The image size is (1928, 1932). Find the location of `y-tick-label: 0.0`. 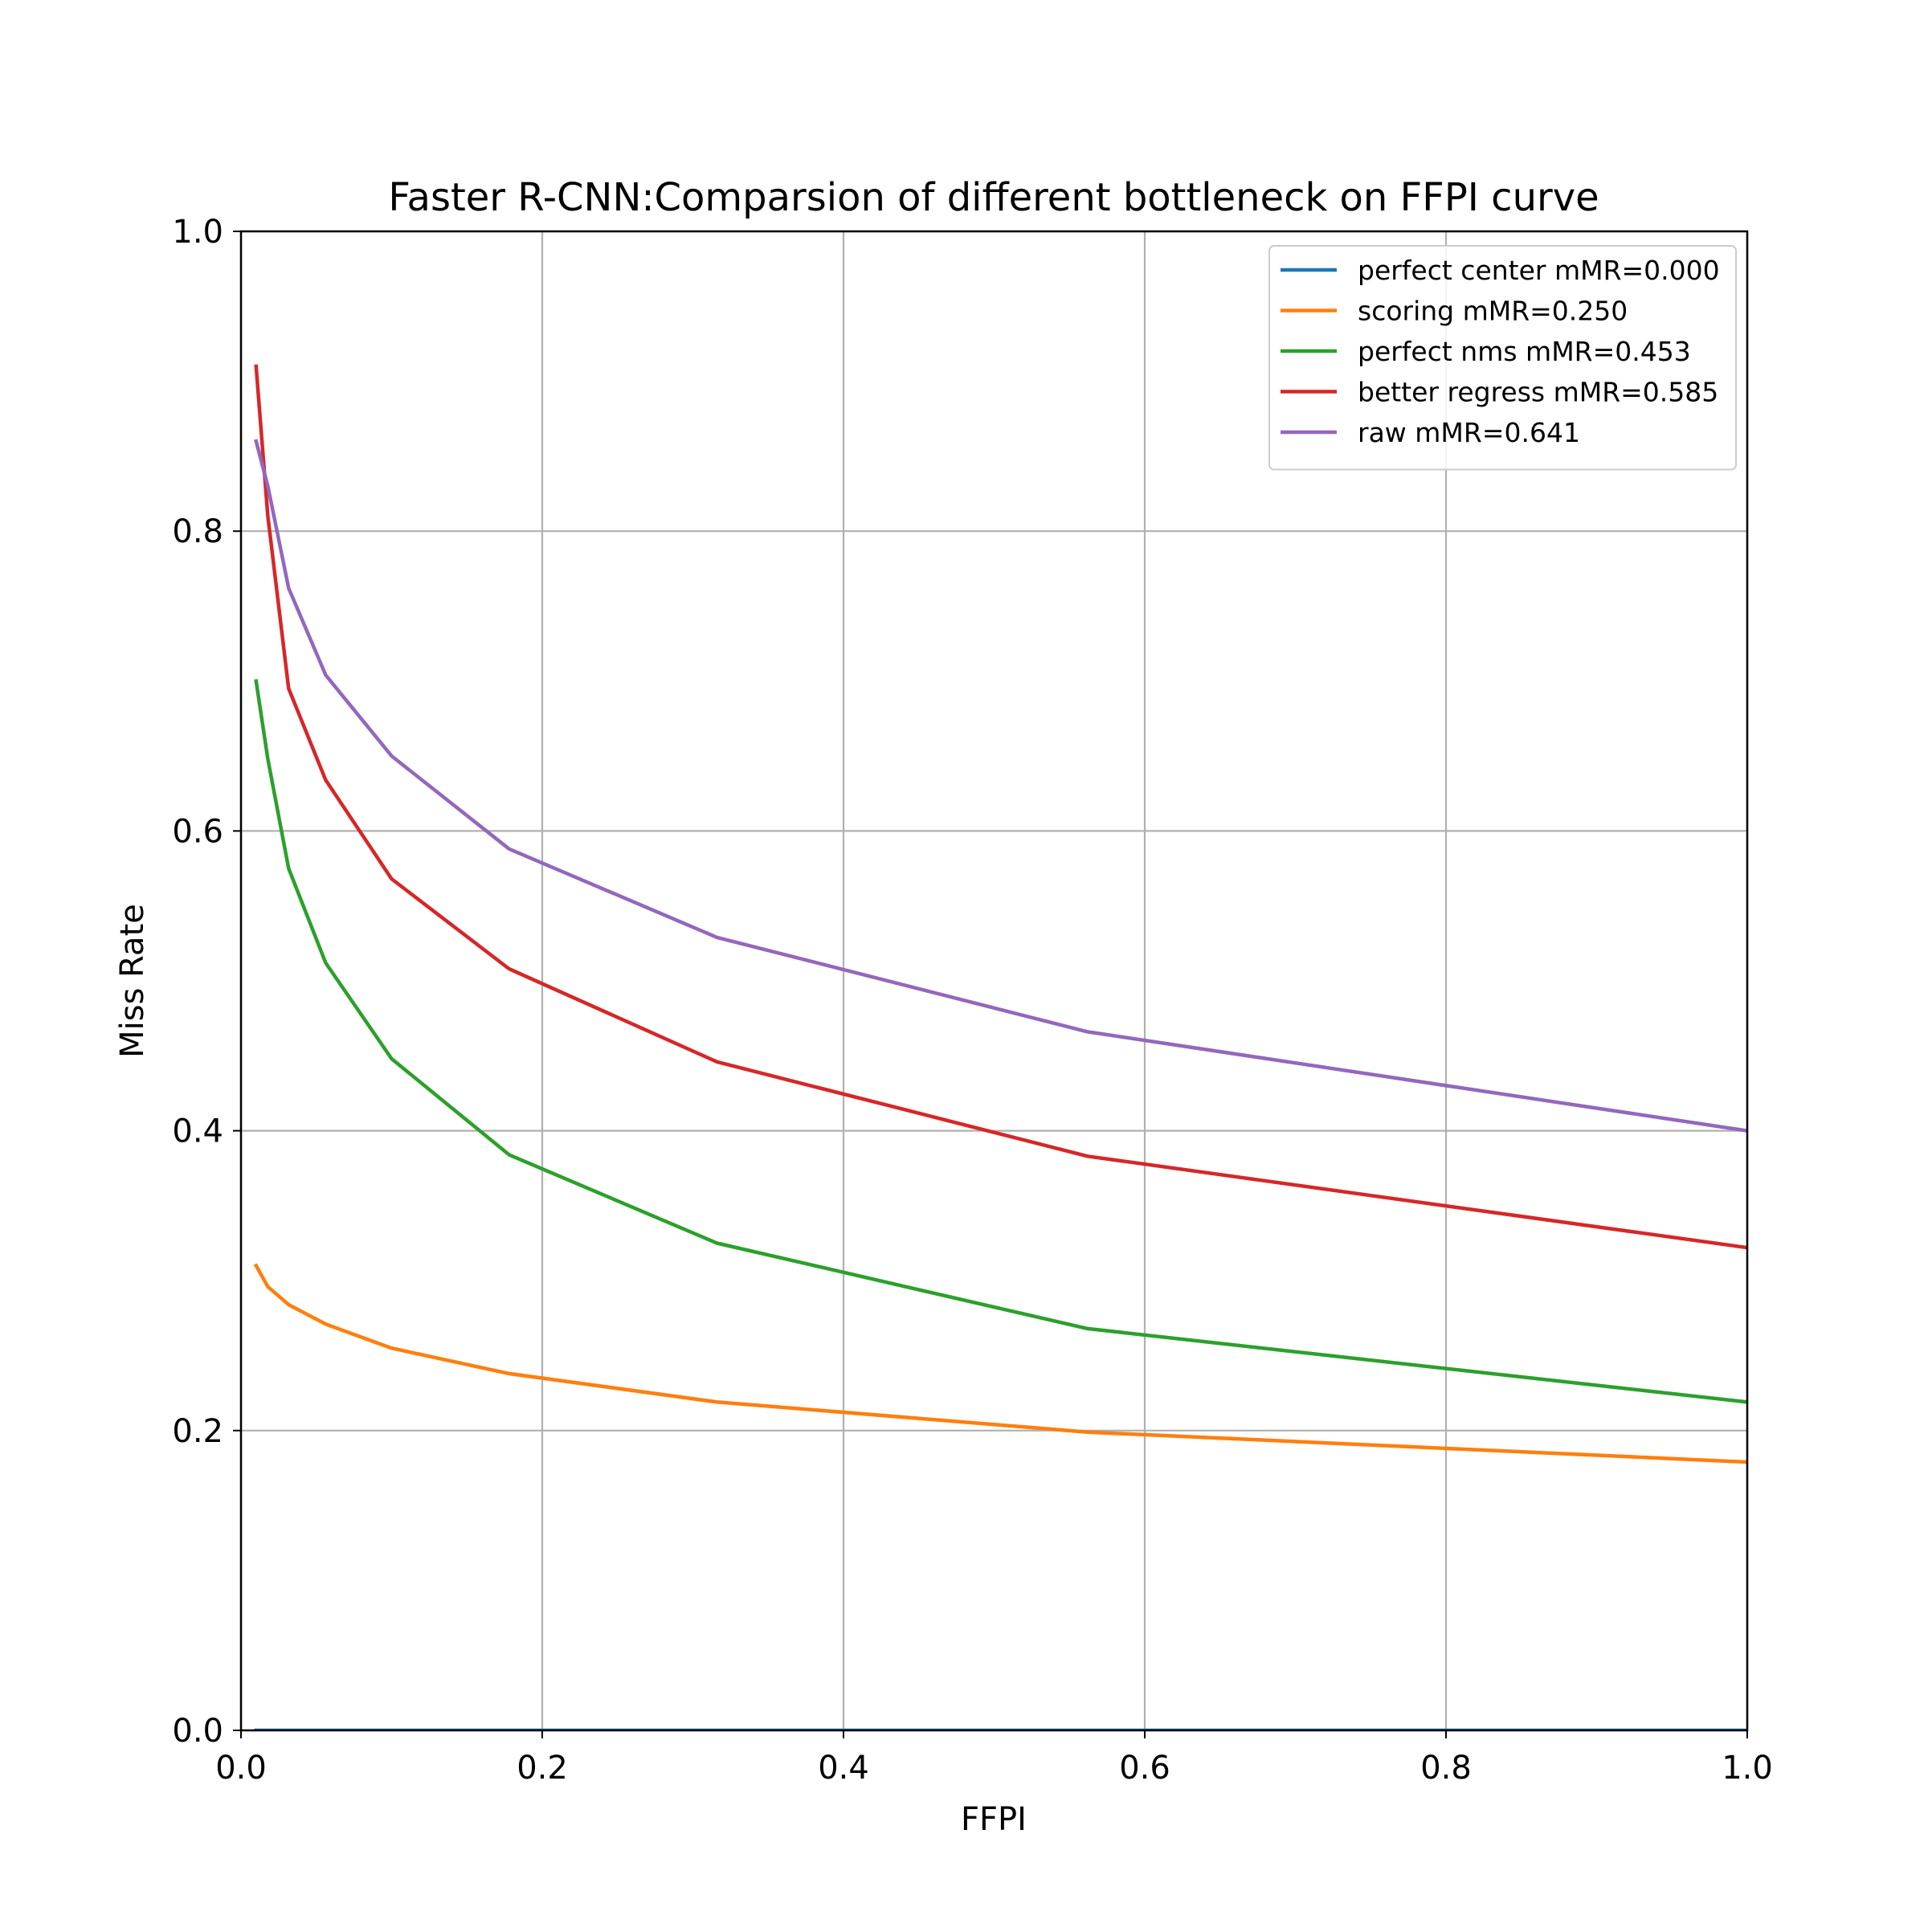

y-tick-label: 0.0 is located at coordinates (198, 1731).